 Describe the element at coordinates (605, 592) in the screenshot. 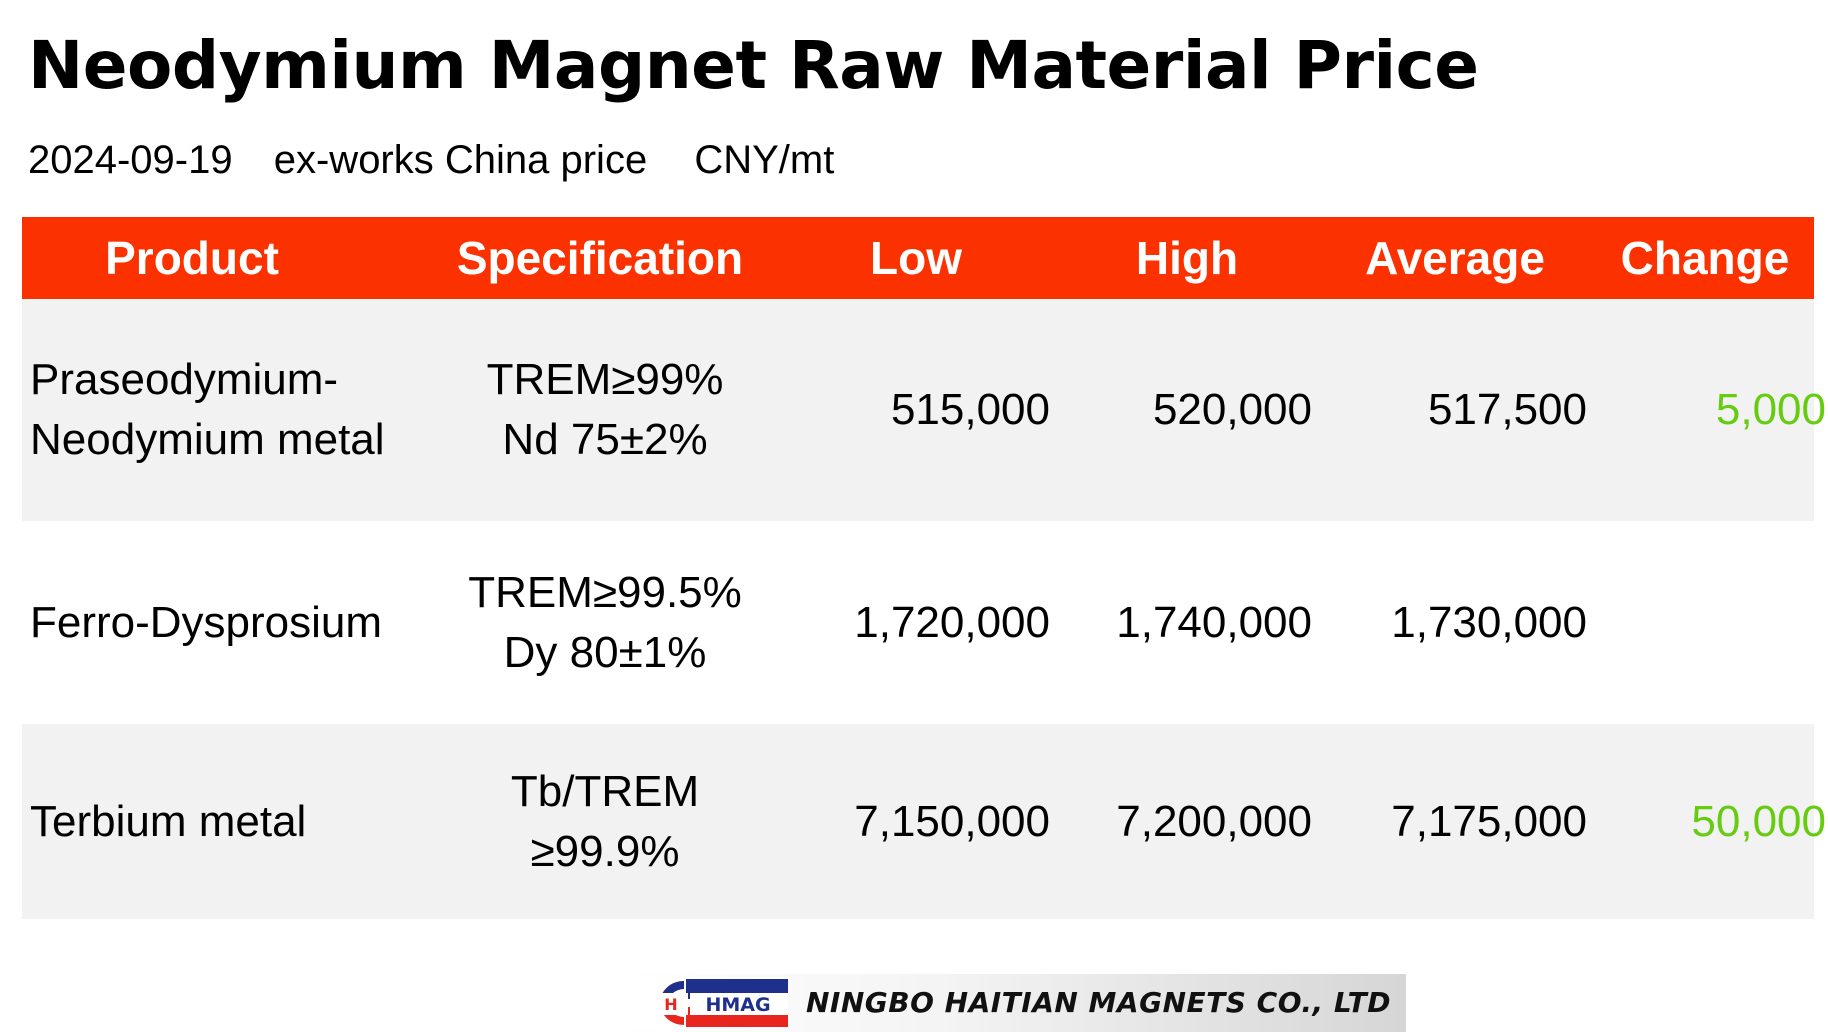

I see `spec-line: TREM≥99.5%` at that location.